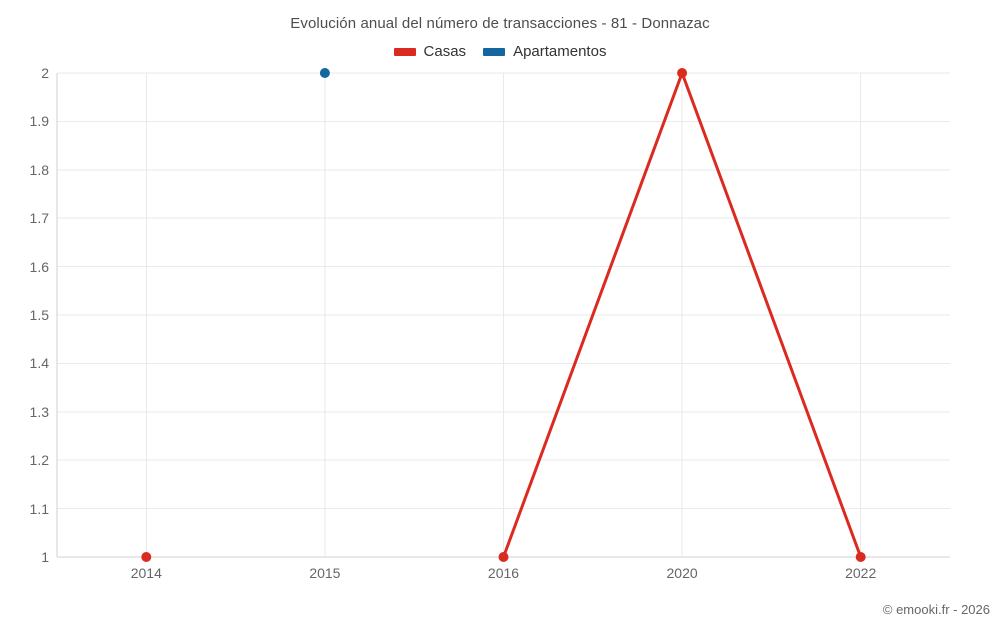 The height and width of the screenshot is (625, 1000). I want to click on y-axis-tick-label: 1.3, so click(39, 411).